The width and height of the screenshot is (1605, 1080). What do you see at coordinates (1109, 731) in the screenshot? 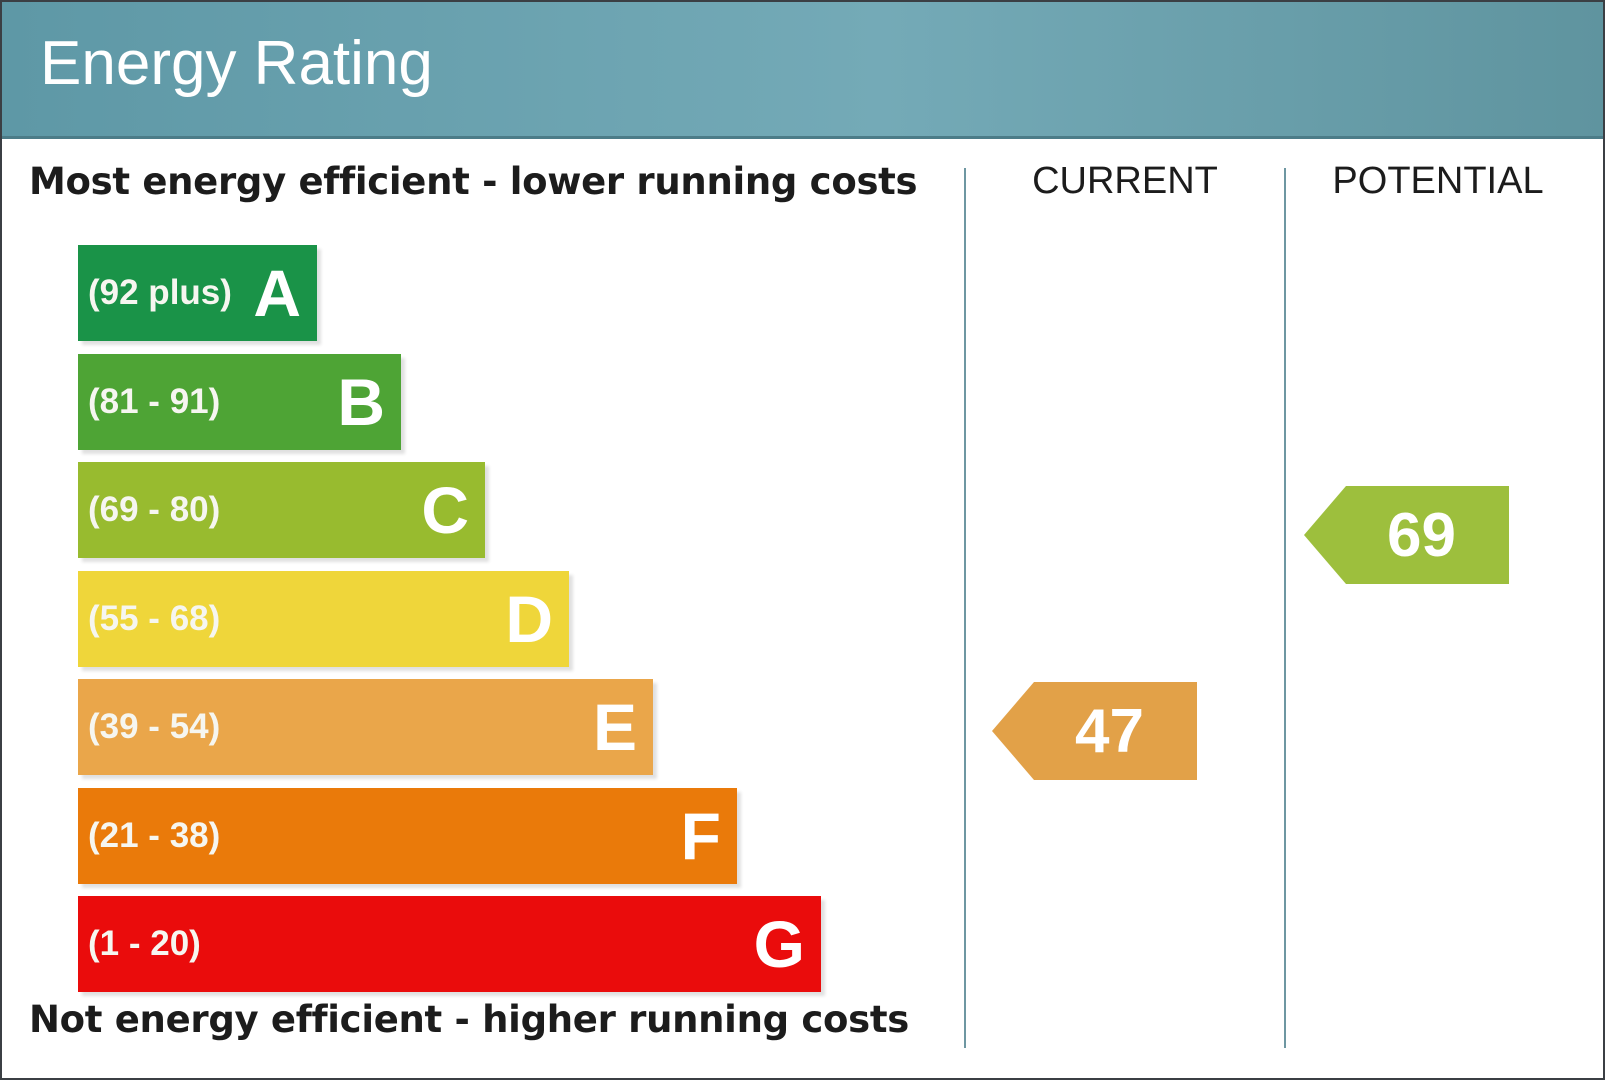
I see `current-rating-value: 47` at bounding box center [1109, 731].